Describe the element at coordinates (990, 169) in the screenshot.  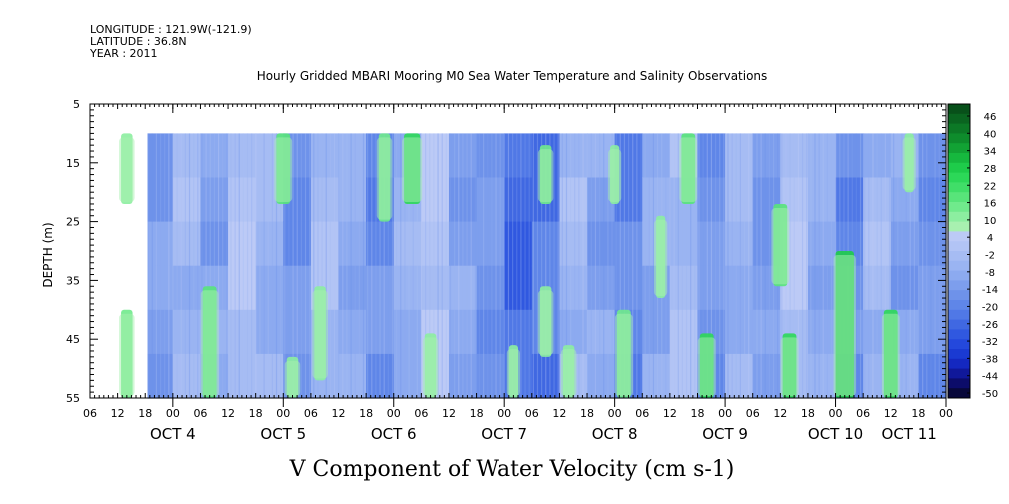
I see `colorbar-label: 28` at that location.